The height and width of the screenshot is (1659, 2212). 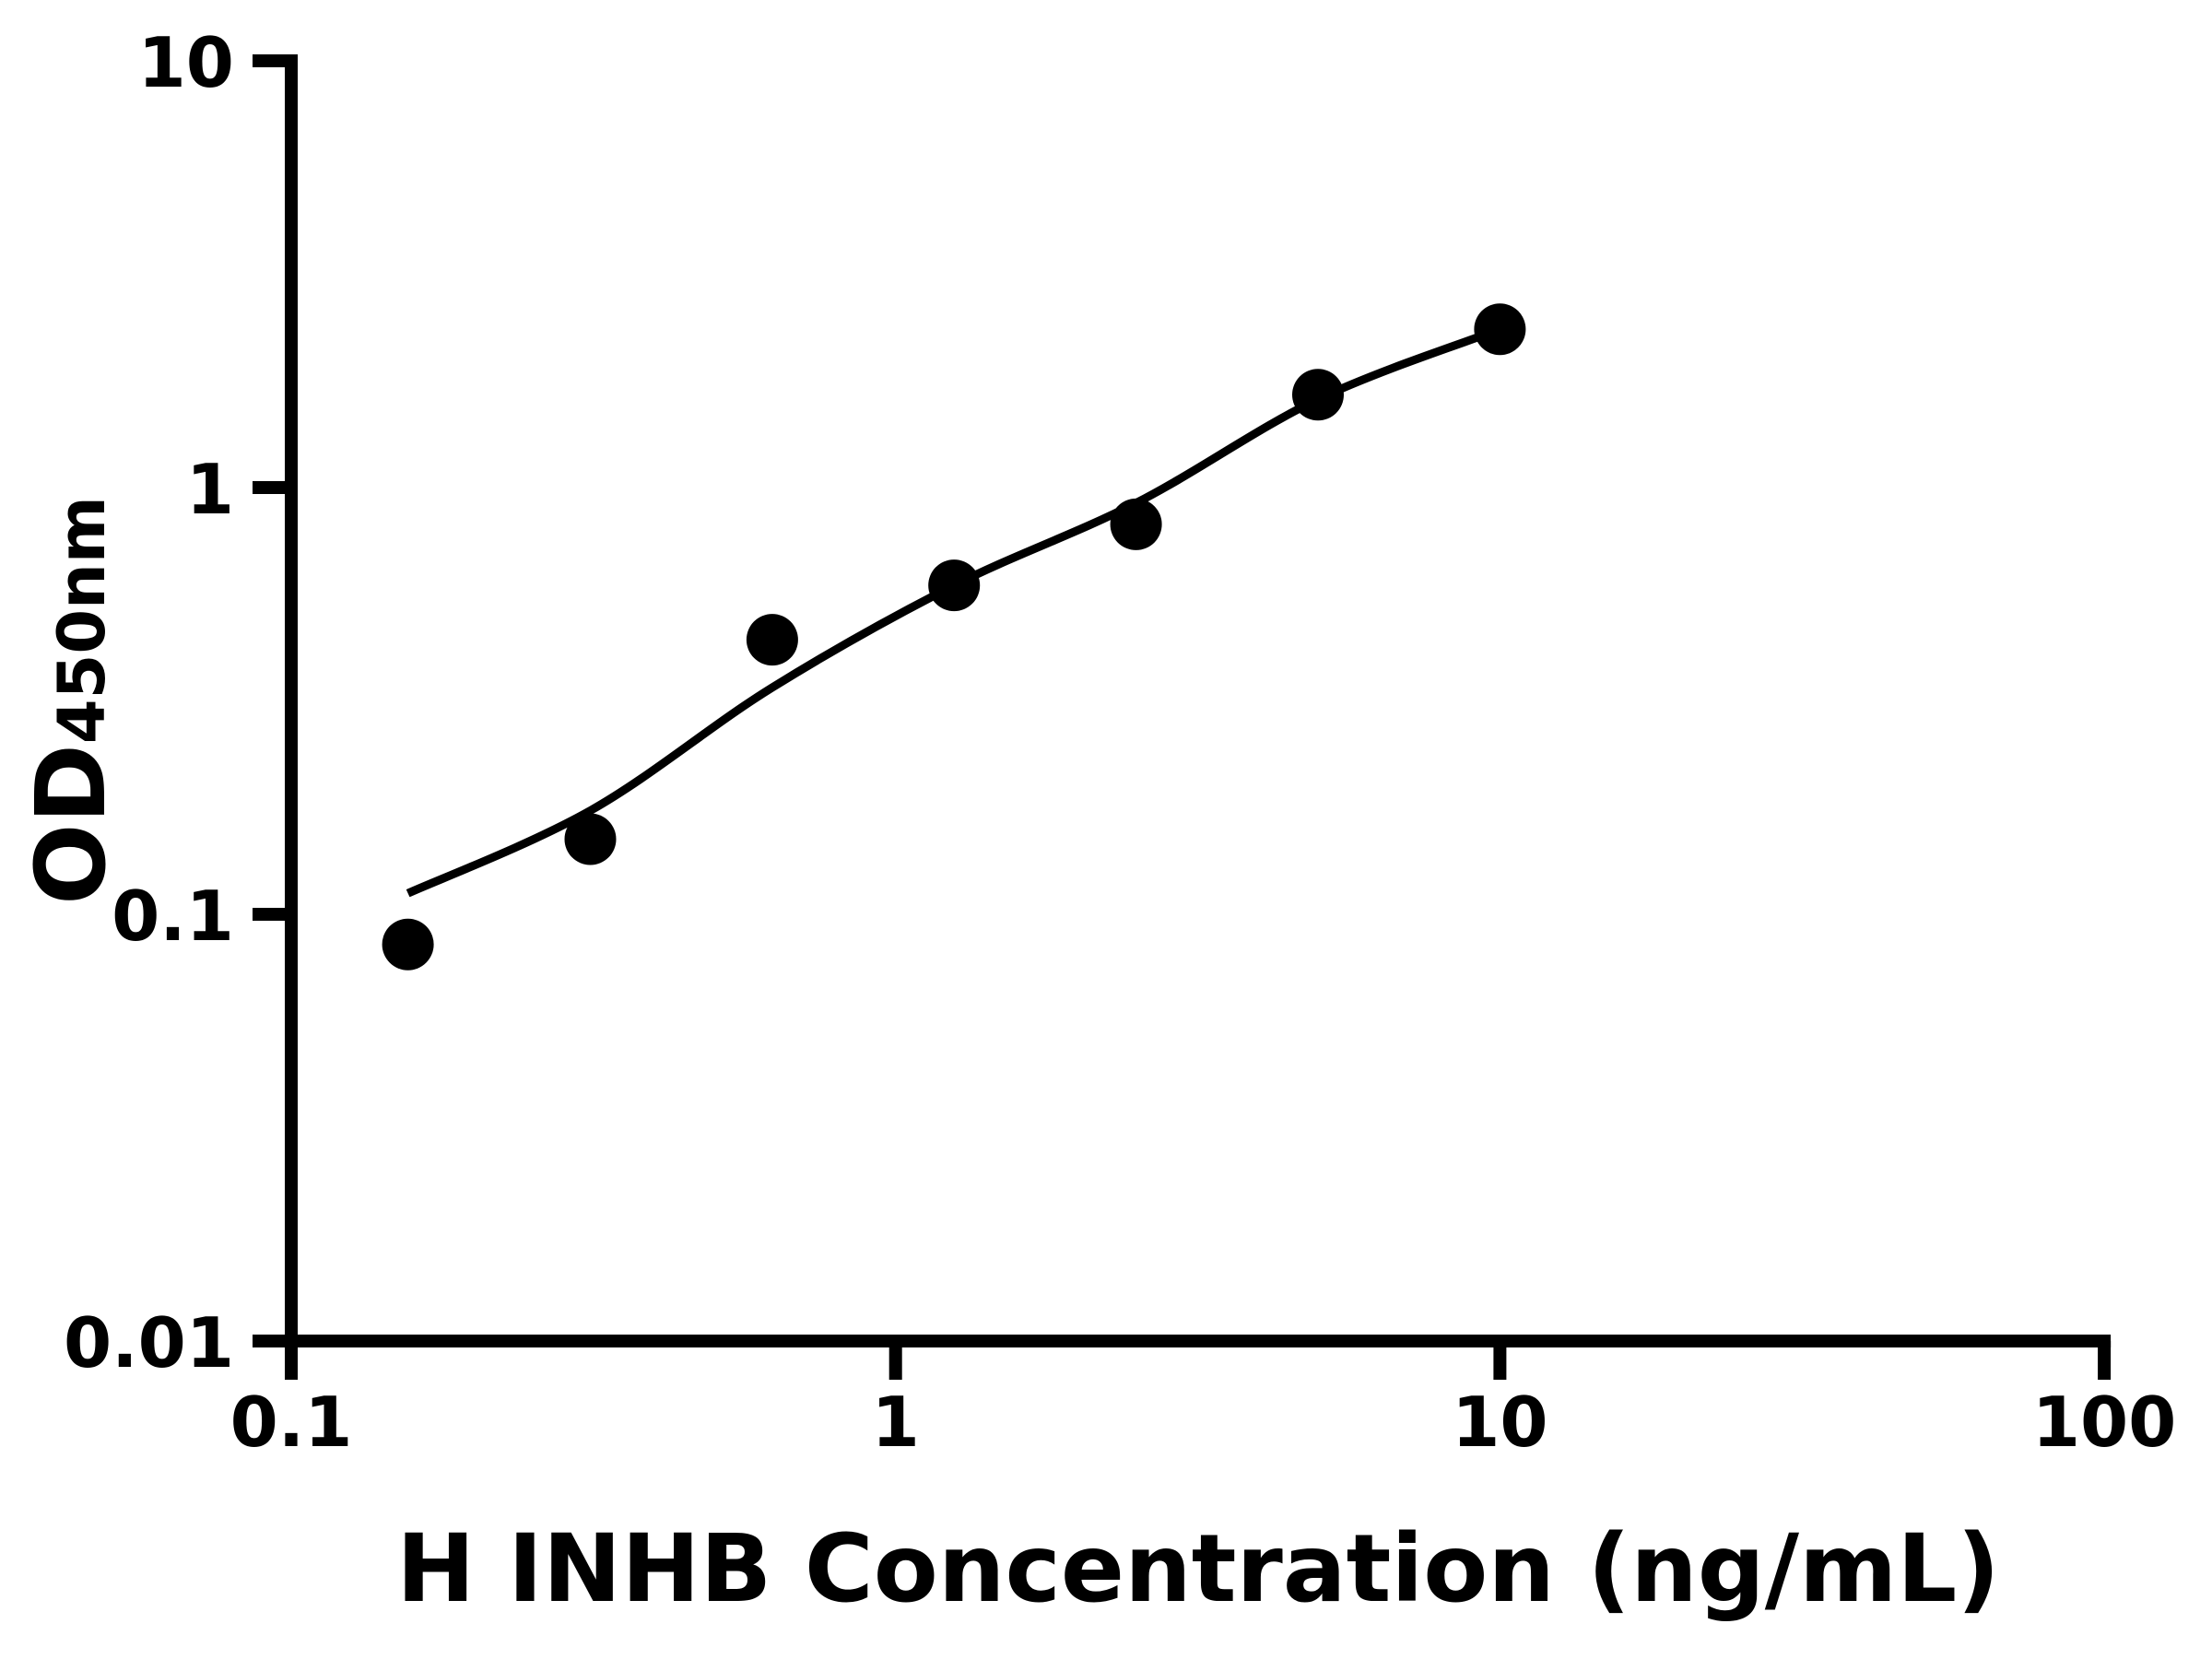 I want to click on y-axis-tick-label: 0.01, so click(x=149, y=1342).